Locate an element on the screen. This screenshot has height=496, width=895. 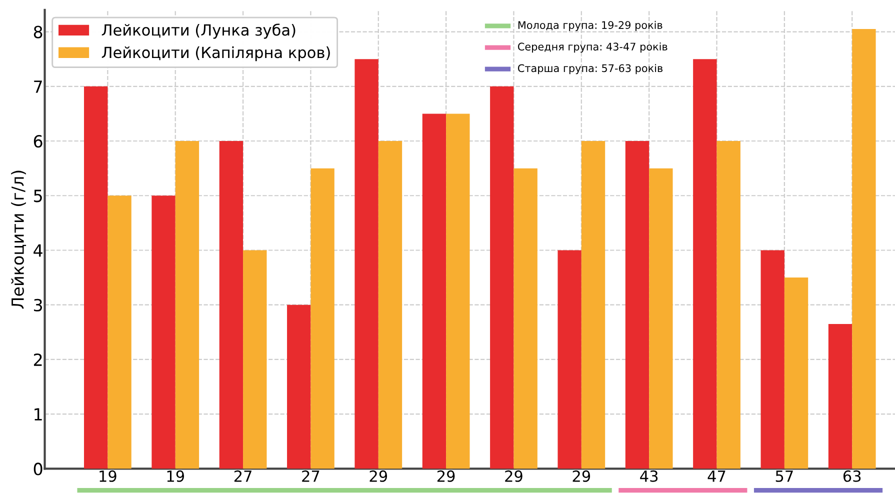
y-tick-label: 5 is located at coordinates (38, 196).